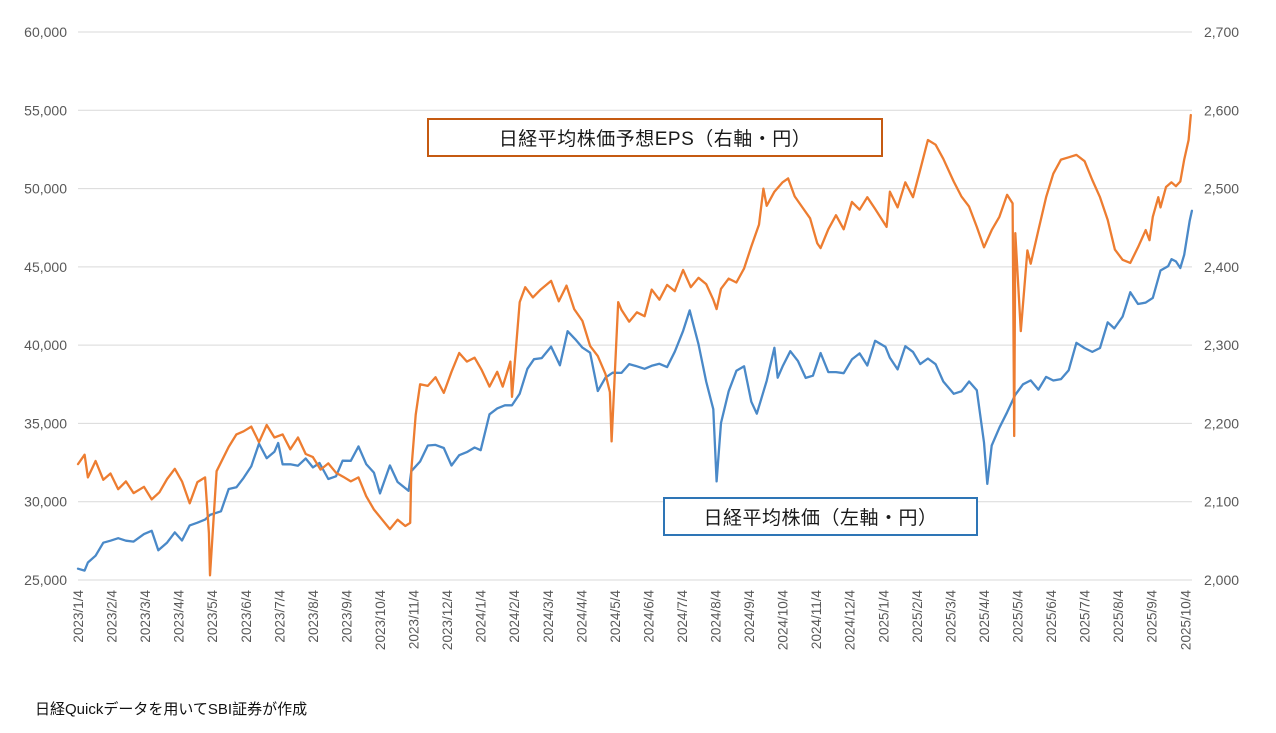  Describe the element at coordinates (1152, 616) in the screenshot. I see `x-axis-tick: 2025/9/4` at that location.